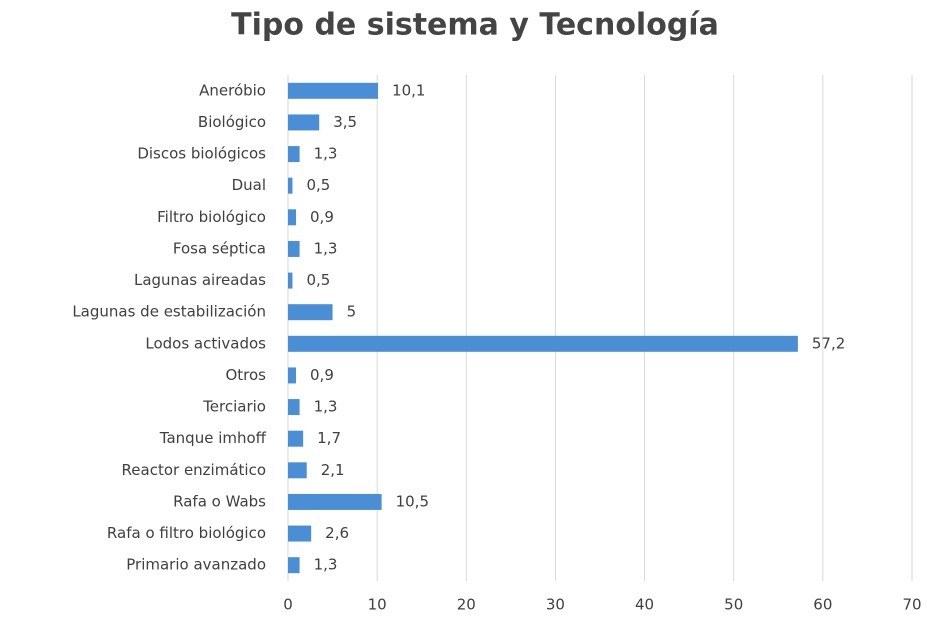 This screenshot has width=927, height=618. What do you see at coordinates (822, 605) in the screenshot?
I see `x-tick-label: 60` at bounding box center [822, 605].